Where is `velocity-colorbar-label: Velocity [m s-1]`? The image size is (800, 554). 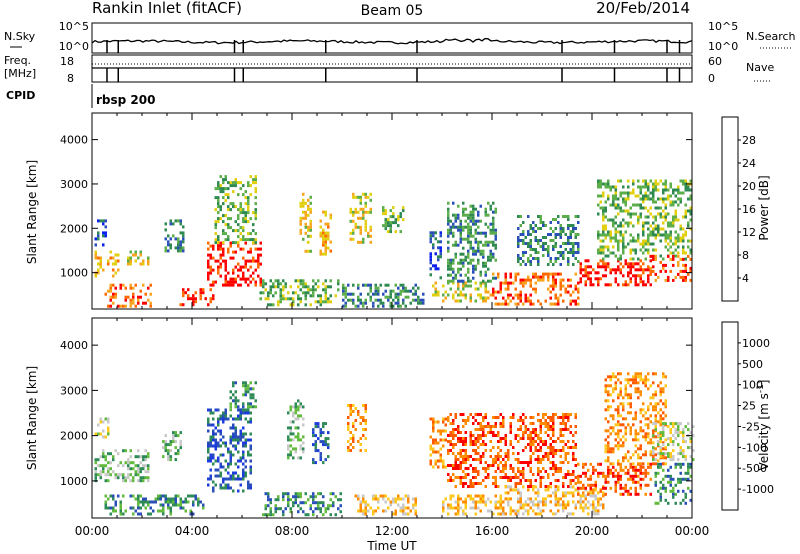
velocity-colorbar-label: Velocity [m s-1] is located at coordinates (763, 425).